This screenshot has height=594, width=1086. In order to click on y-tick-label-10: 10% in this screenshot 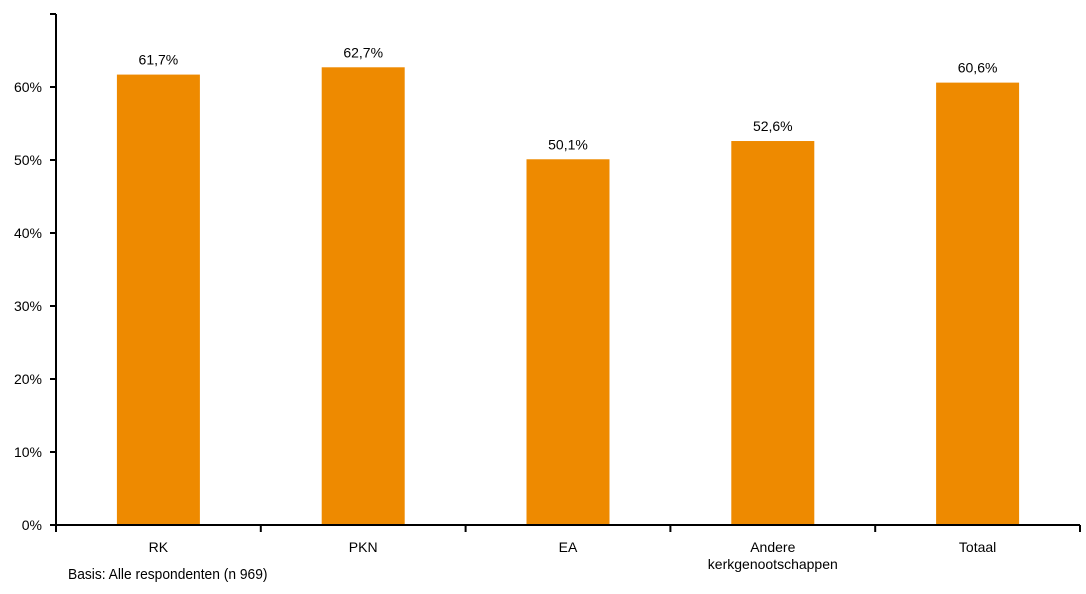, I will do `click(28, 452)`.